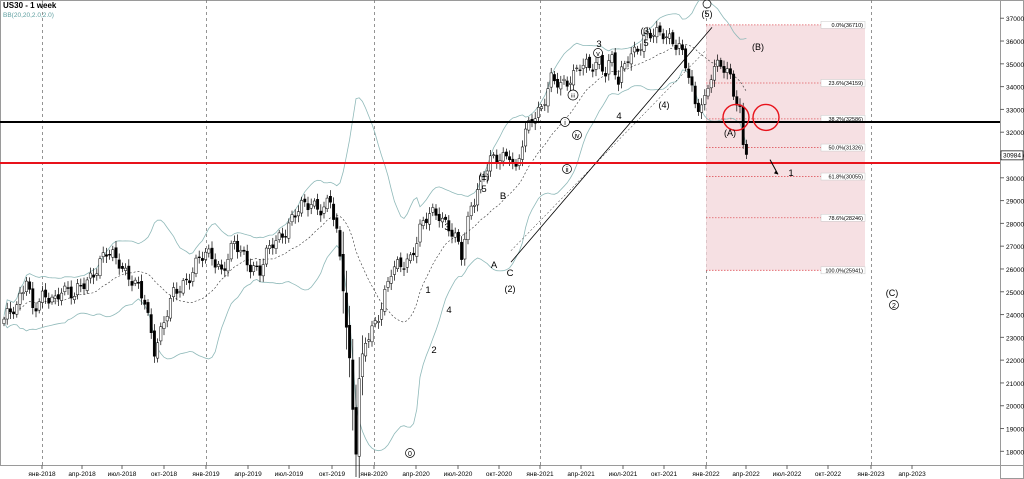 Image resolution: width=1024 pixels, height=479 pixels. What do you see at coordinates (484, 177) in the screenshot?
I see `wave-label: (1)` at bounding box center [484, 177].